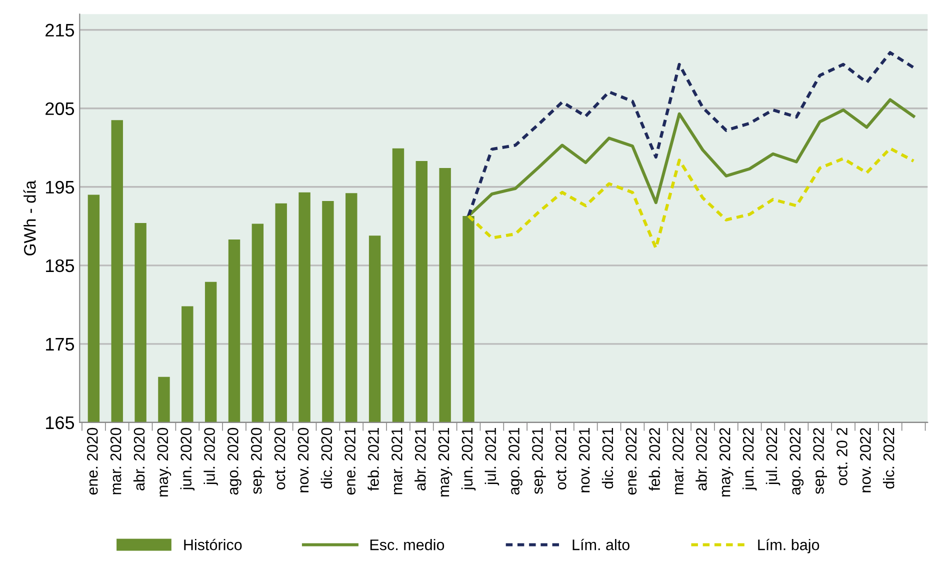 Image resolution: width=937 pixels, height=567 pixels. I want to click on x-tick-label: ene. 2020, so click(92, 461).